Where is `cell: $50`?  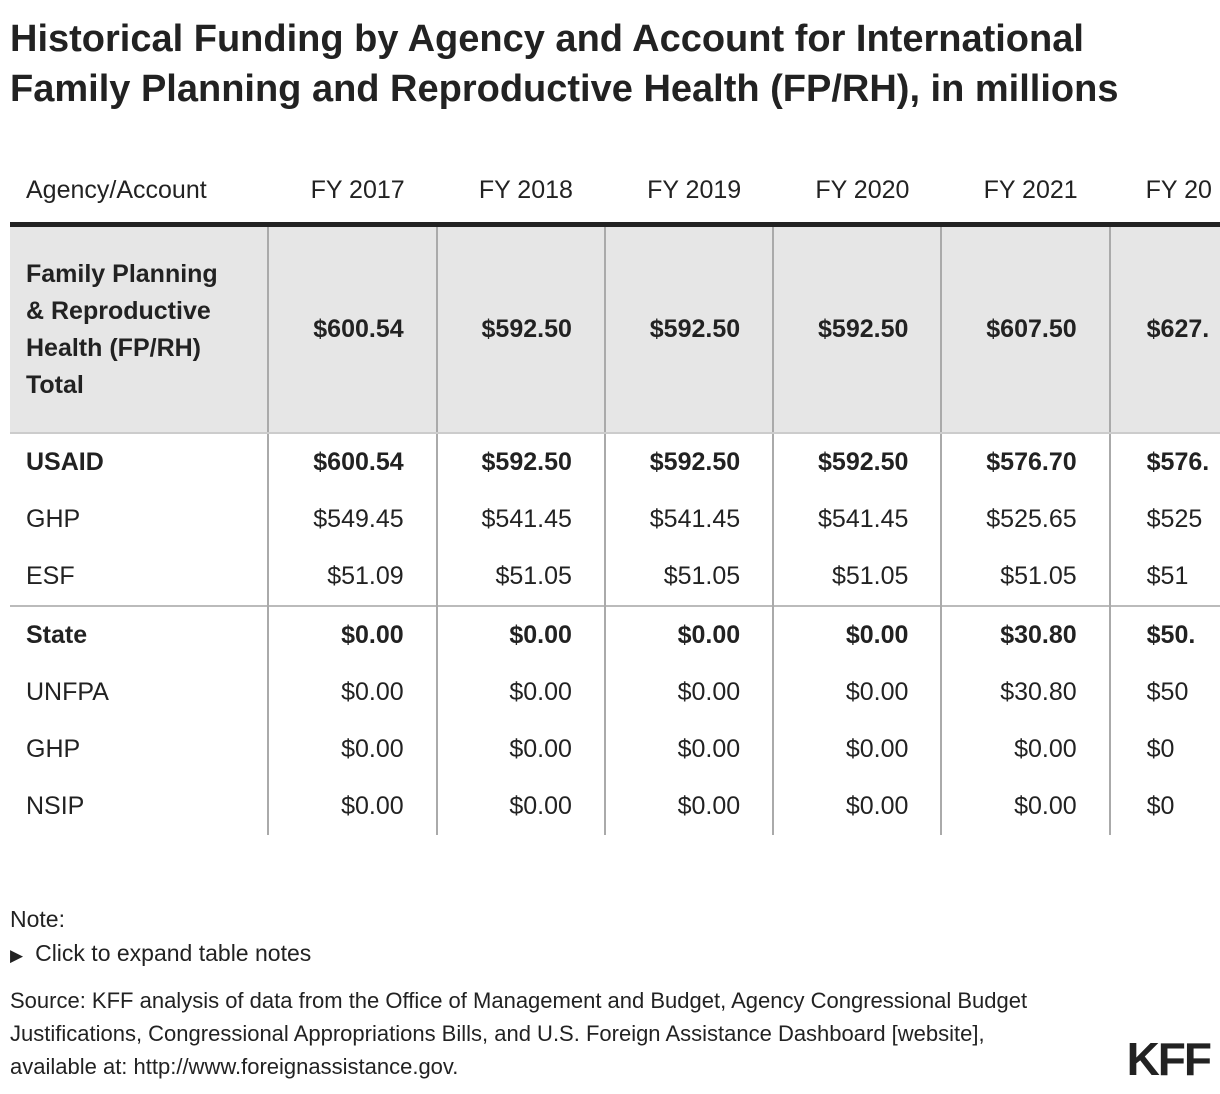 cell: $50 is located at coordinates (1164, 692).